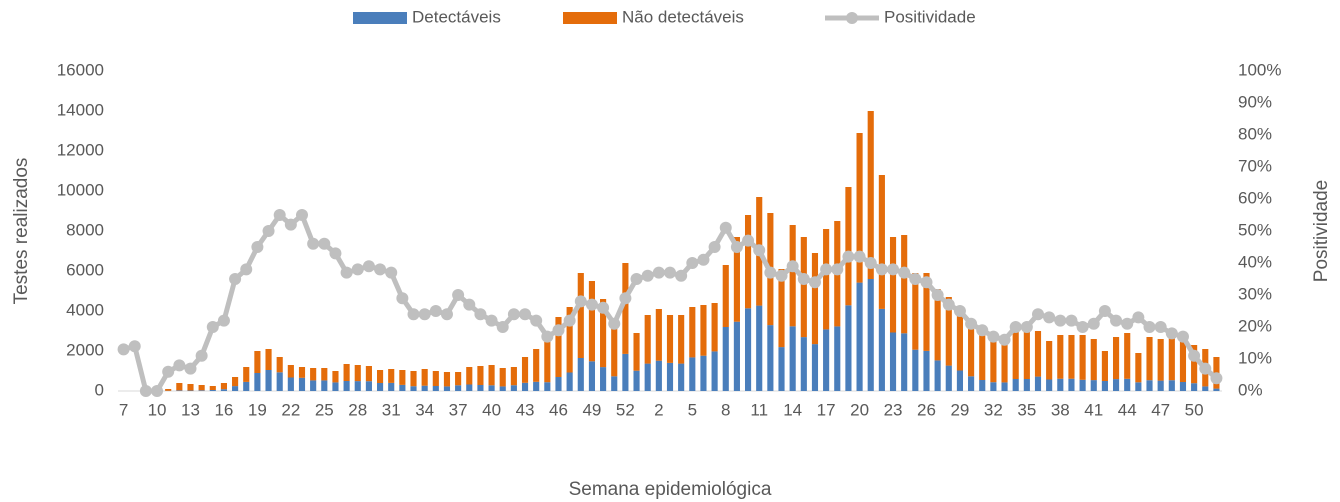 The height and width of the screenshot is (502, 1340). What do you see at coordinates (683, 16) in the screenshot?
I see `legend-label: Não detectáveis` at bounding box center [683, 16].